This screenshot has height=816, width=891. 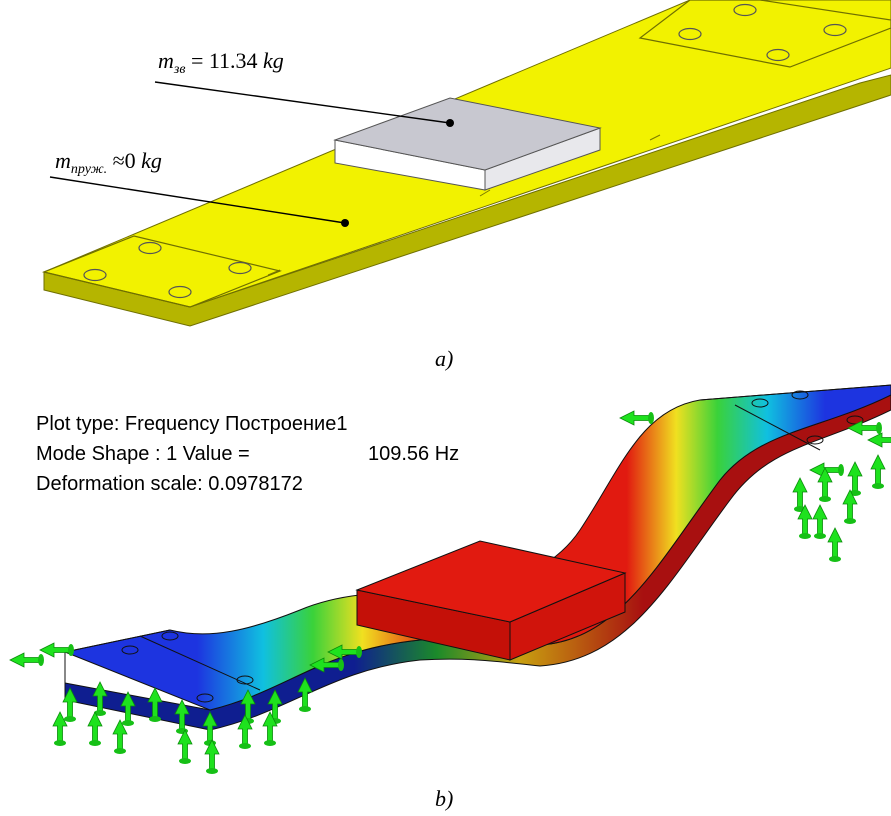 I want to click on clamp-plate-right, so click(x=764, y=34).